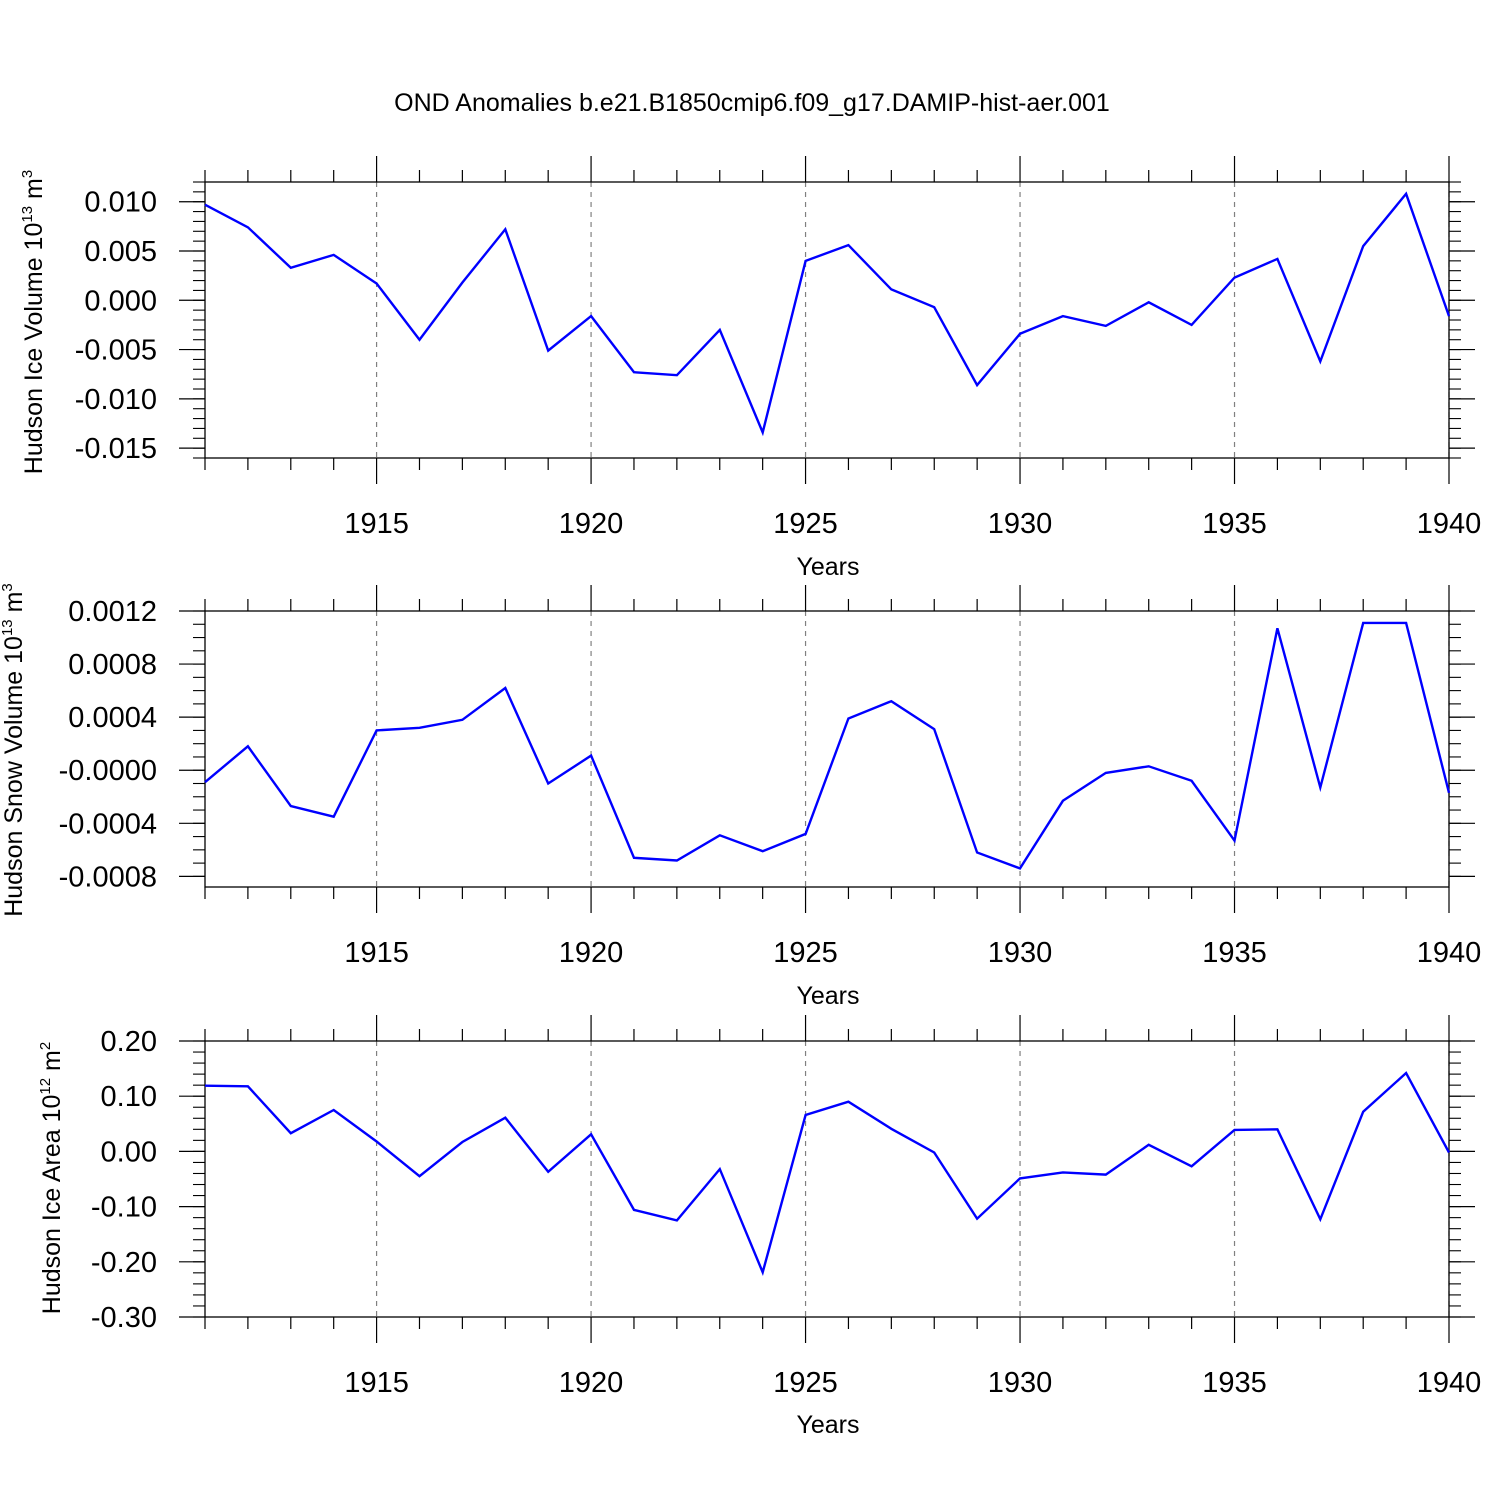  Describe the element at coordinates (129, 1042) in the screenshot. I see `y-tick-label: 0.20` at that location.